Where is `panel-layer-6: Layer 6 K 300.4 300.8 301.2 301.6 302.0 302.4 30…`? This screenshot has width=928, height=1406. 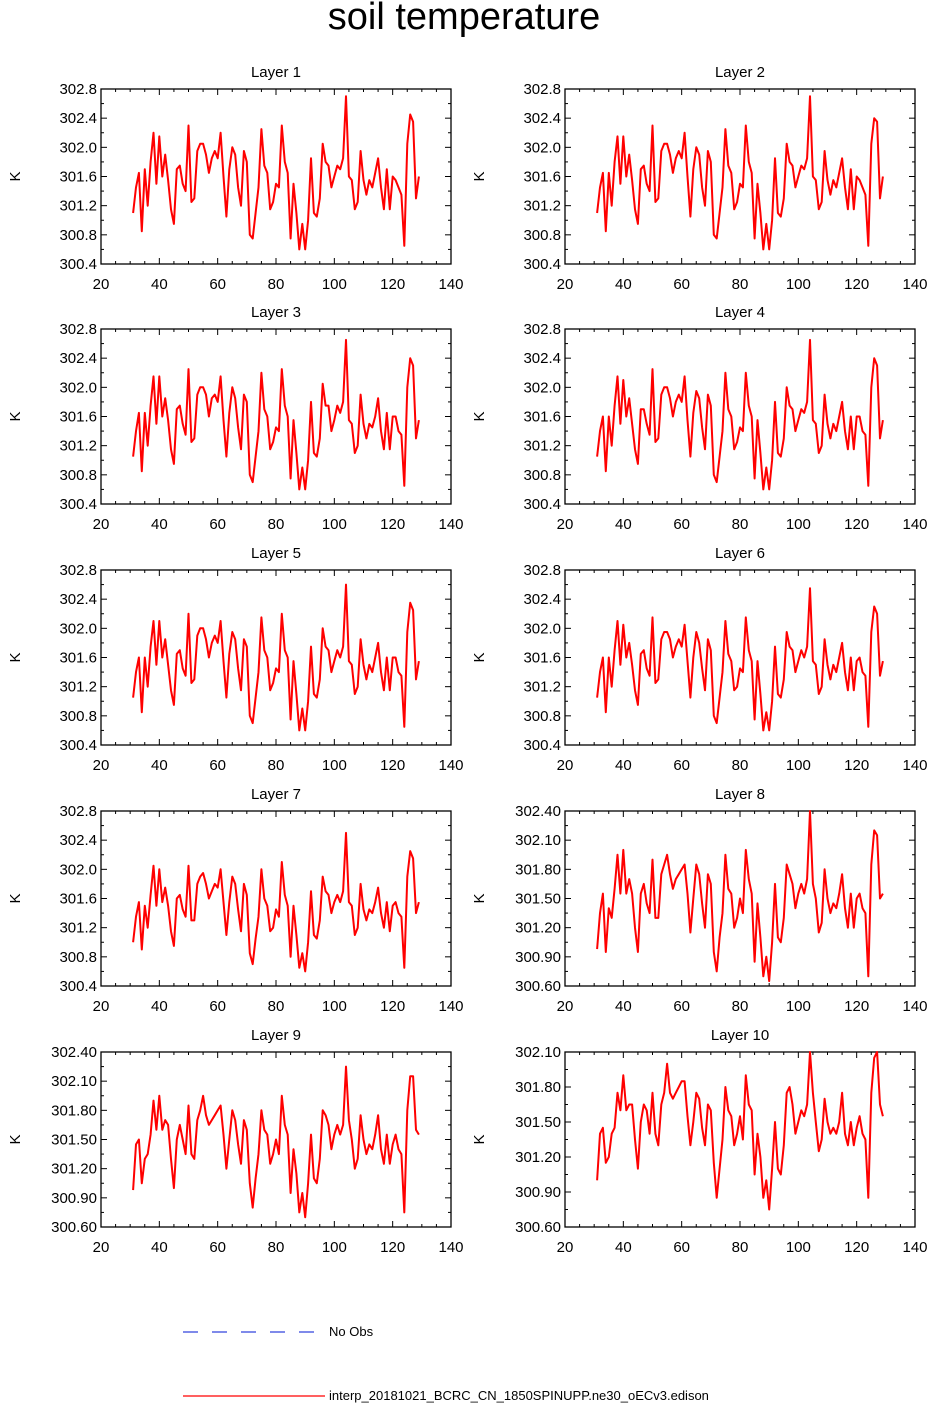
panel-layer-6: Layer 6 K 300.4 300.8 301.2 301.6 302.0 302.4 30… is located at coordinates (699, 659).